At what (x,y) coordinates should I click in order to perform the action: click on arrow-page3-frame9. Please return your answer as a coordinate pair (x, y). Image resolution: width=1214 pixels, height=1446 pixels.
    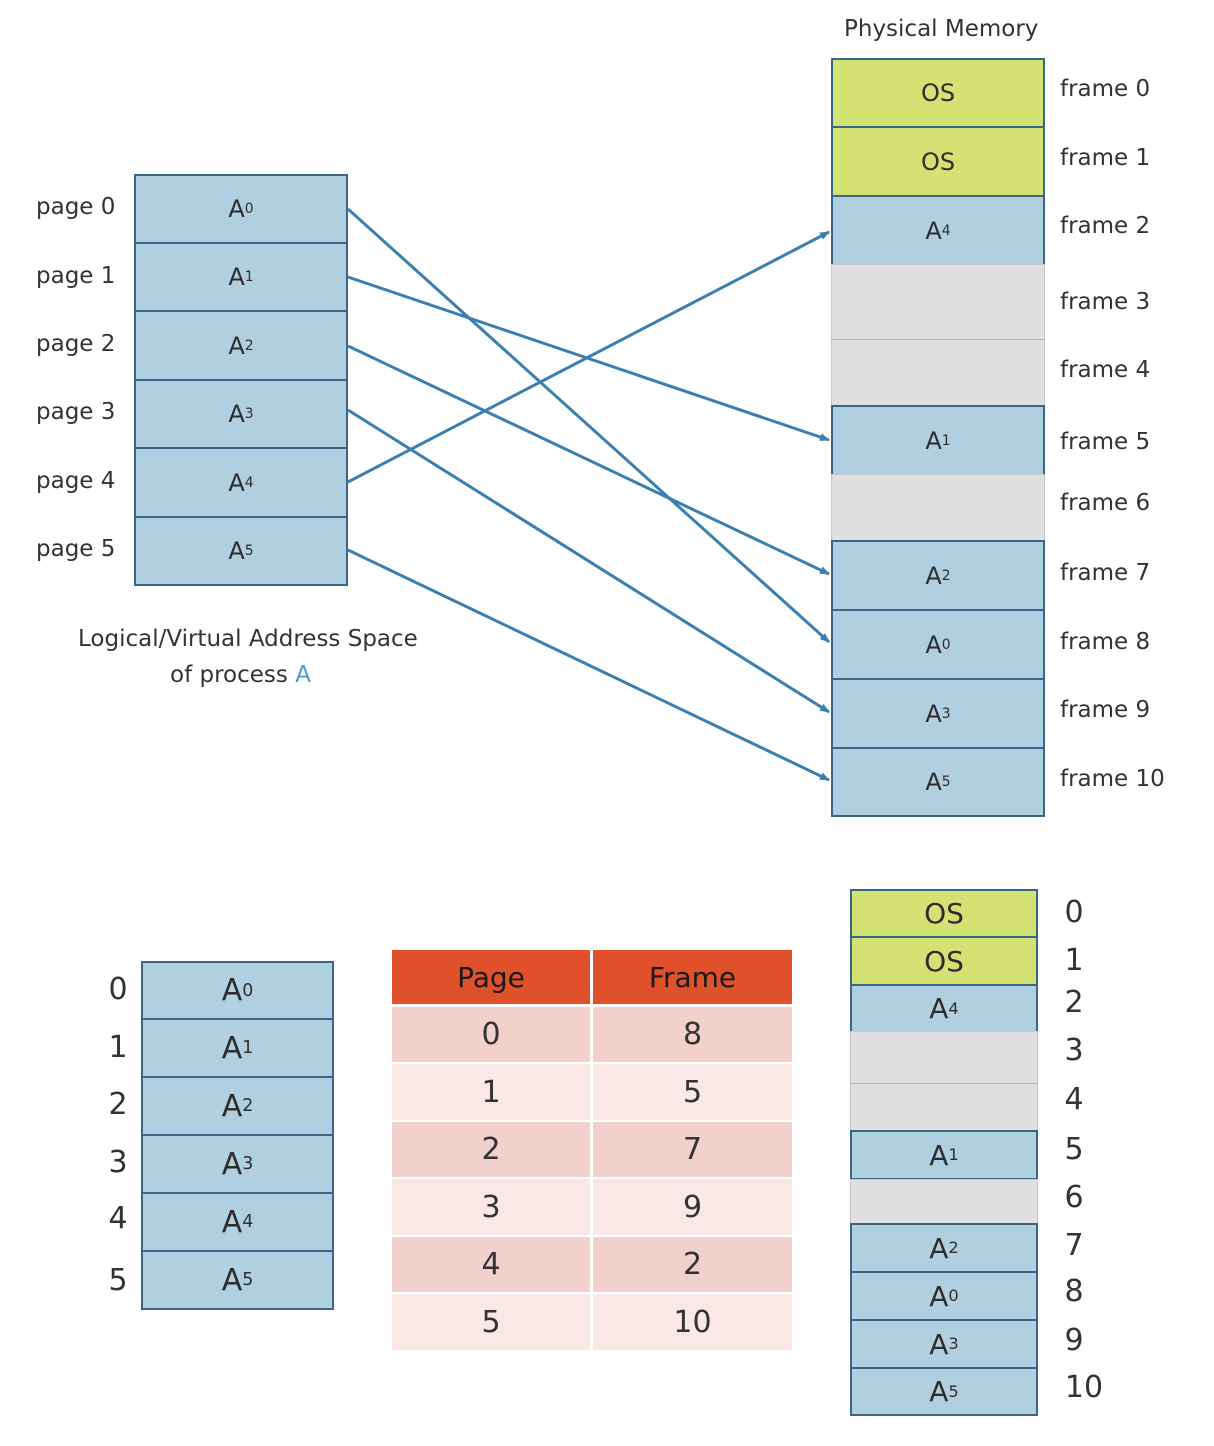
    Looking at the image, I should click on (588, 561).